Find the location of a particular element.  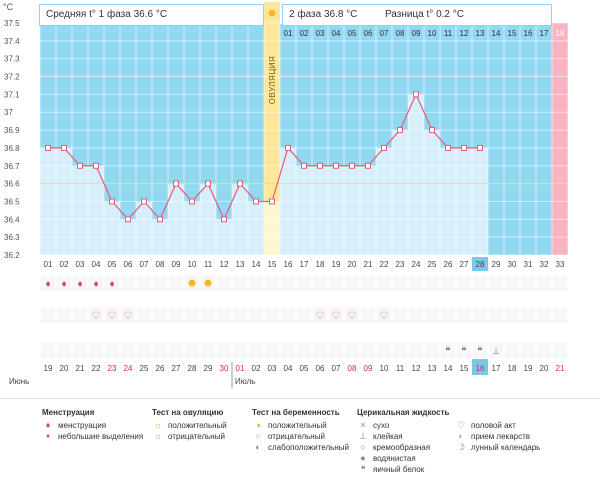

calendar-date: 16 is located at coordinates (480, 368).